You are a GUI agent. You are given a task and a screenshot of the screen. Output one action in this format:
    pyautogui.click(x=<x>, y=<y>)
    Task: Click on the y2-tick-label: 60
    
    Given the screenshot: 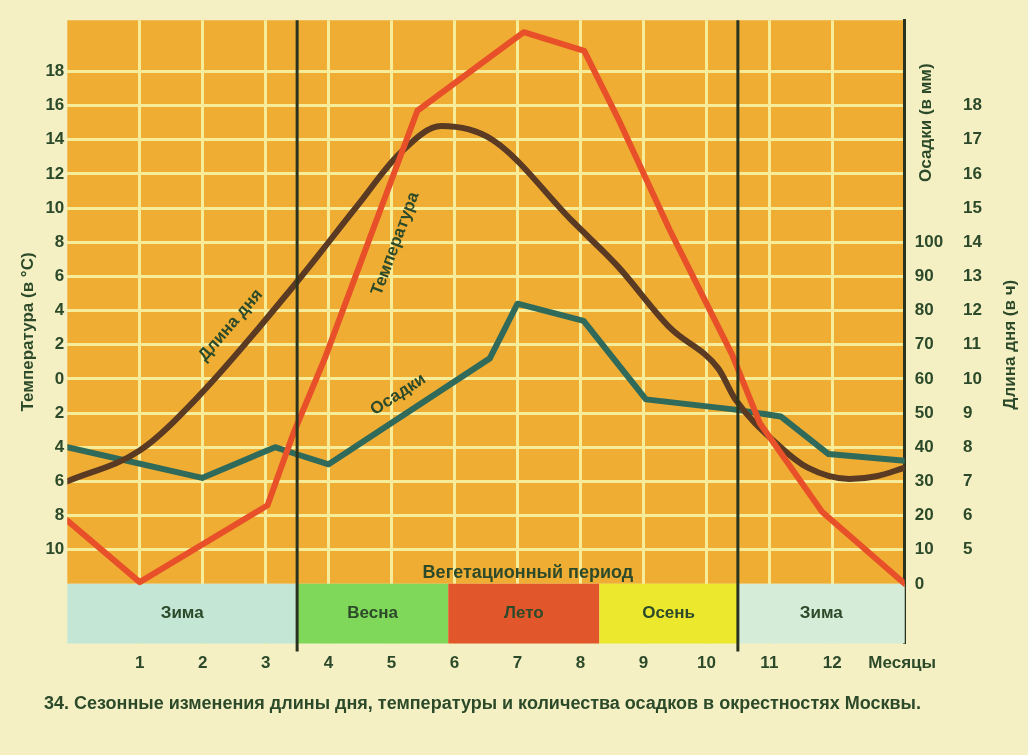 What is the action you would take?
    pyautogui.click(x=924, y=378)
    